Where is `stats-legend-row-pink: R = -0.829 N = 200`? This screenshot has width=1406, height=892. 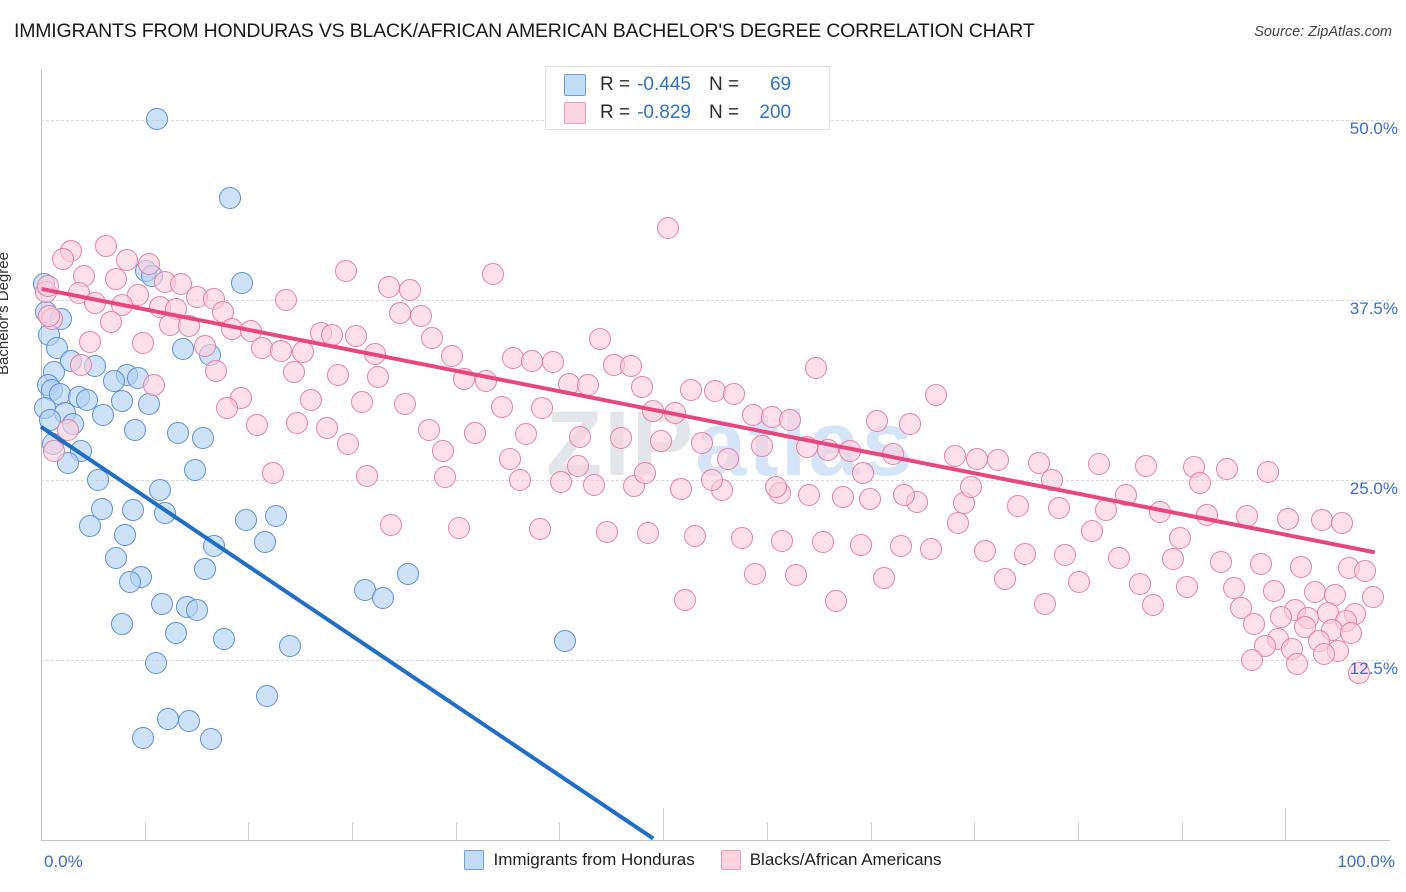
stats-legend-row-pink: R = -0.829 N = 200 is located at coordinates (687, 113).